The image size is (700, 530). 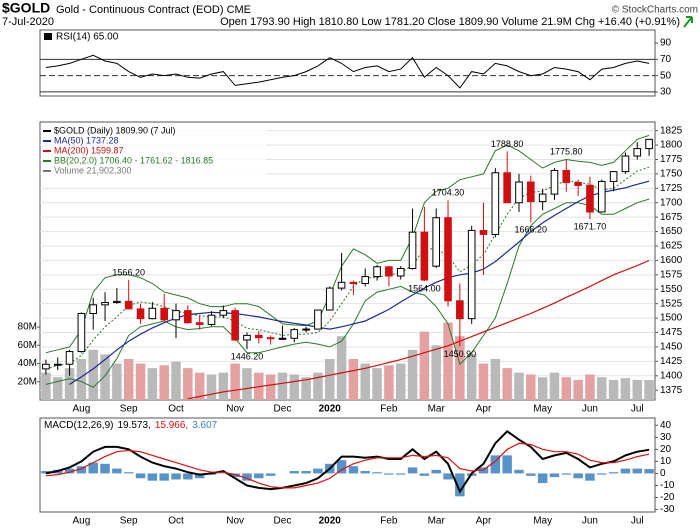 What do you see at coordinates (666, 59) in the screenshot?
I see `y-tick-label: 70` at bounding box center [666, 59].